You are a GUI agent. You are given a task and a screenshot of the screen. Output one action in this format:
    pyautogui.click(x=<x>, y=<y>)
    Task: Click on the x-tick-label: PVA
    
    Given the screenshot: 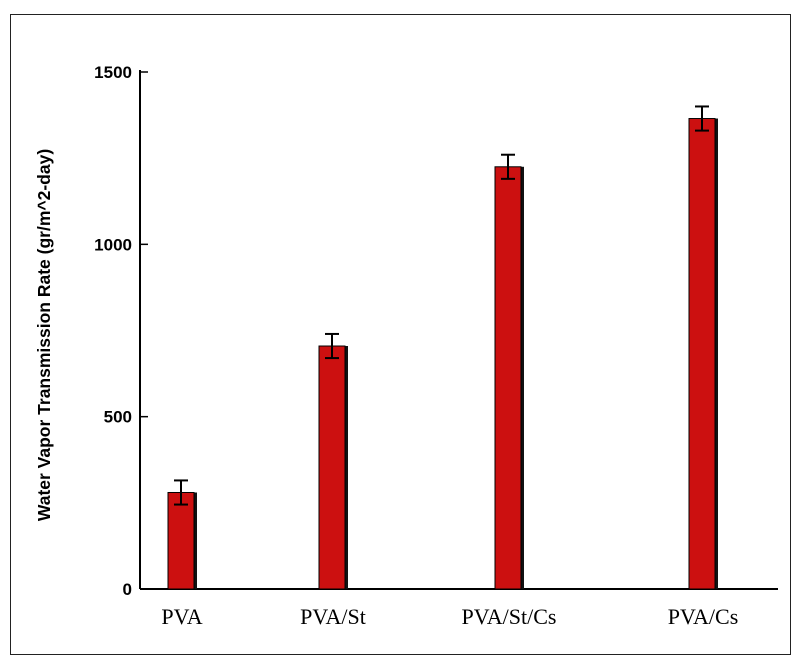 What is the action you would take?
    pyautogui.click(x=181, y=616)
    